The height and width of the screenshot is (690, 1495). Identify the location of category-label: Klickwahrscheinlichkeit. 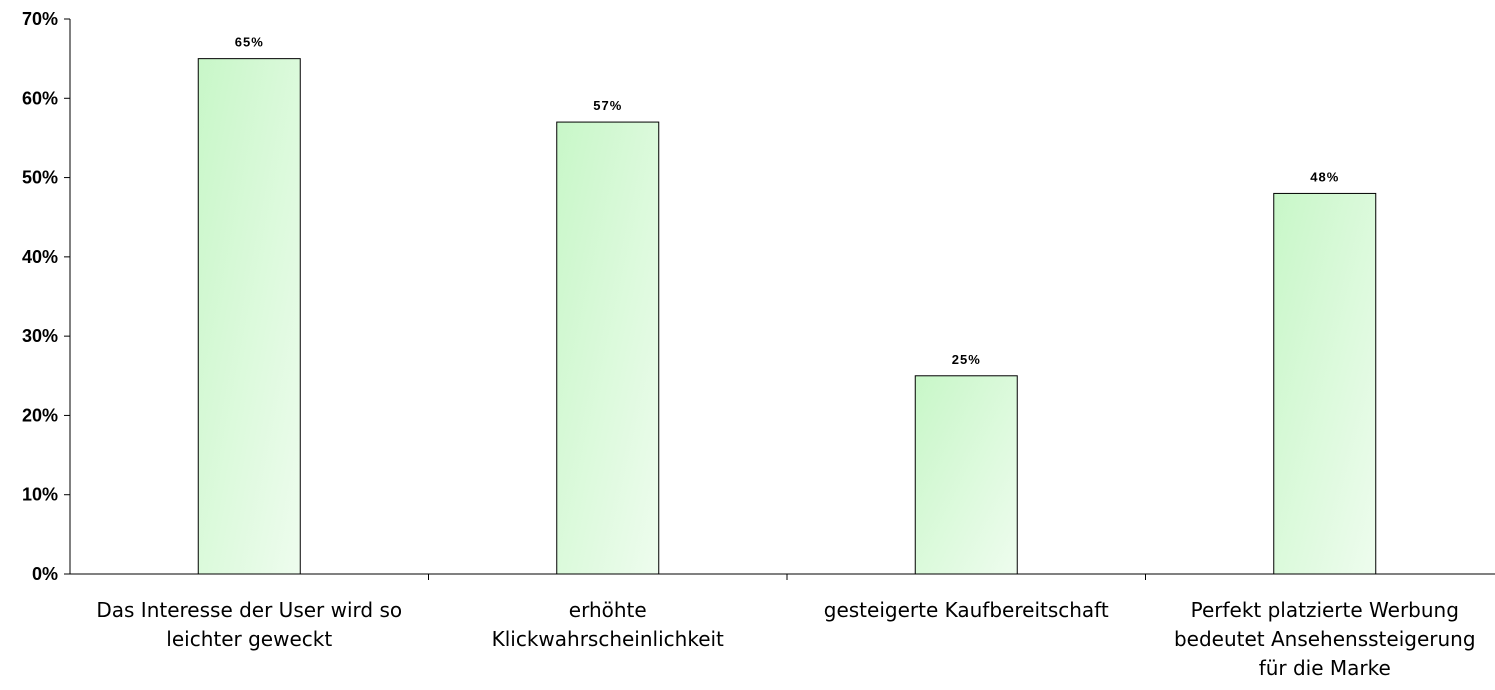
(608, 639).